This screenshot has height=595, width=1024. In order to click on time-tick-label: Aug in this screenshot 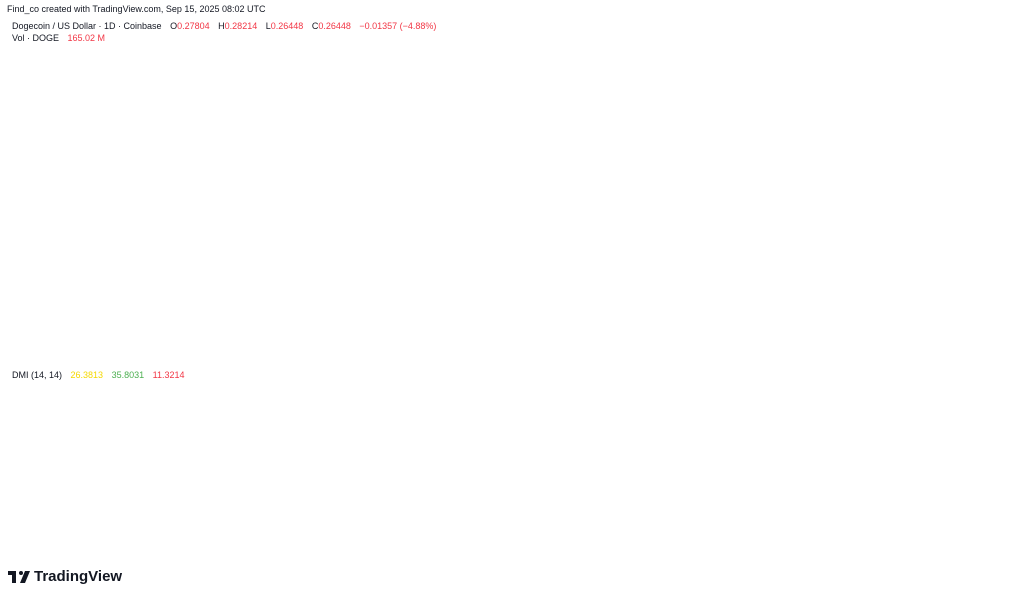, I will do `click(627, 548)`.